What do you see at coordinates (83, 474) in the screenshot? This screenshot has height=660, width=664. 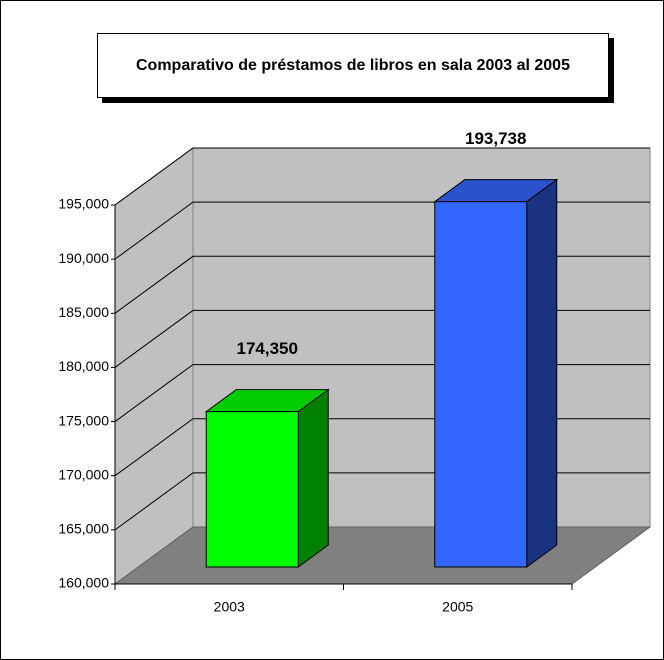 I see `y-tick-label: 170,000` at bounding box center [83, 474].